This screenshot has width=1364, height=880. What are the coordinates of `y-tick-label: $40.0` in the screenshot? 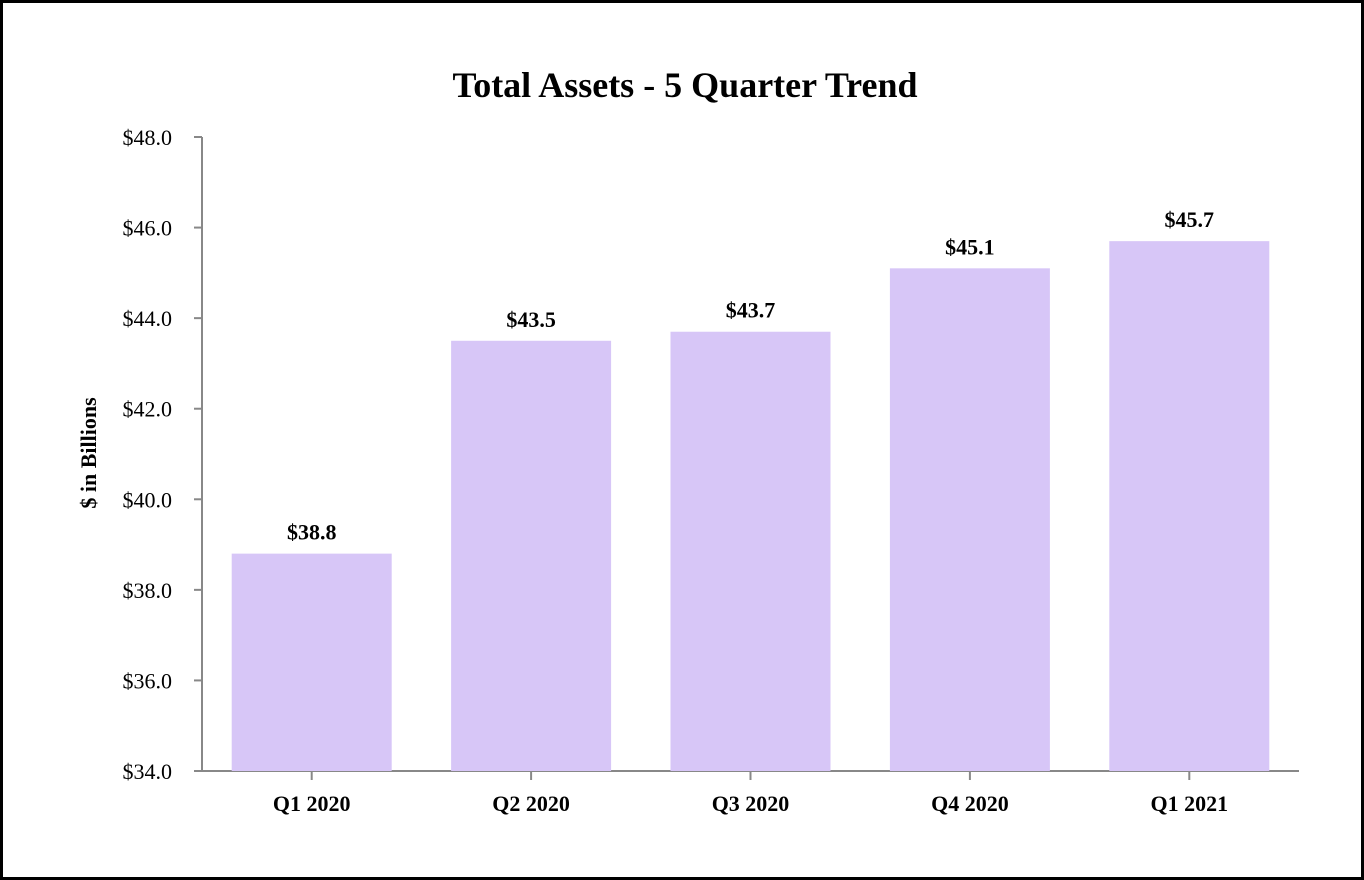 It's located at (148, 499).